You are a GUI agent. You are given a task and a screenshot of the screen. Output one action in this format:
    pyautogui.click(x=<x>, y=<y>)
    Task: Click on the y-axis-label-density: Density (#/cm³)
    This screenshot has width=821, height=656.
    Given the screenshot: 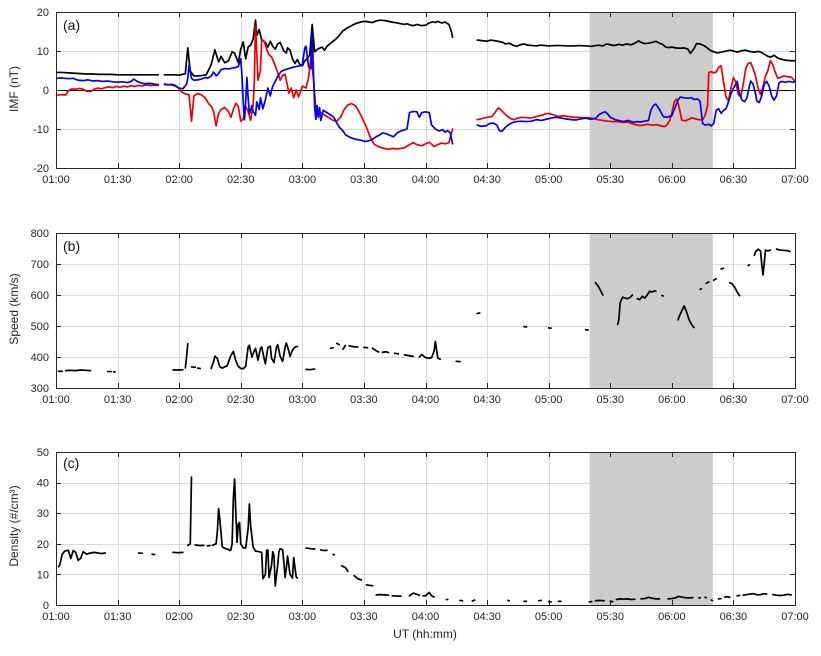 What is the action you would take?
    pyautogui.click(x=14, y=526)
    